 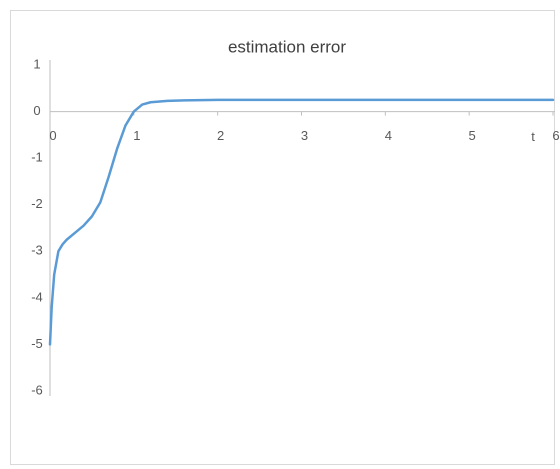 What do you see at coordinates (36, 110) in the screenshot?
I see `y-tick-label: 0` at bounding box center [36, 110].